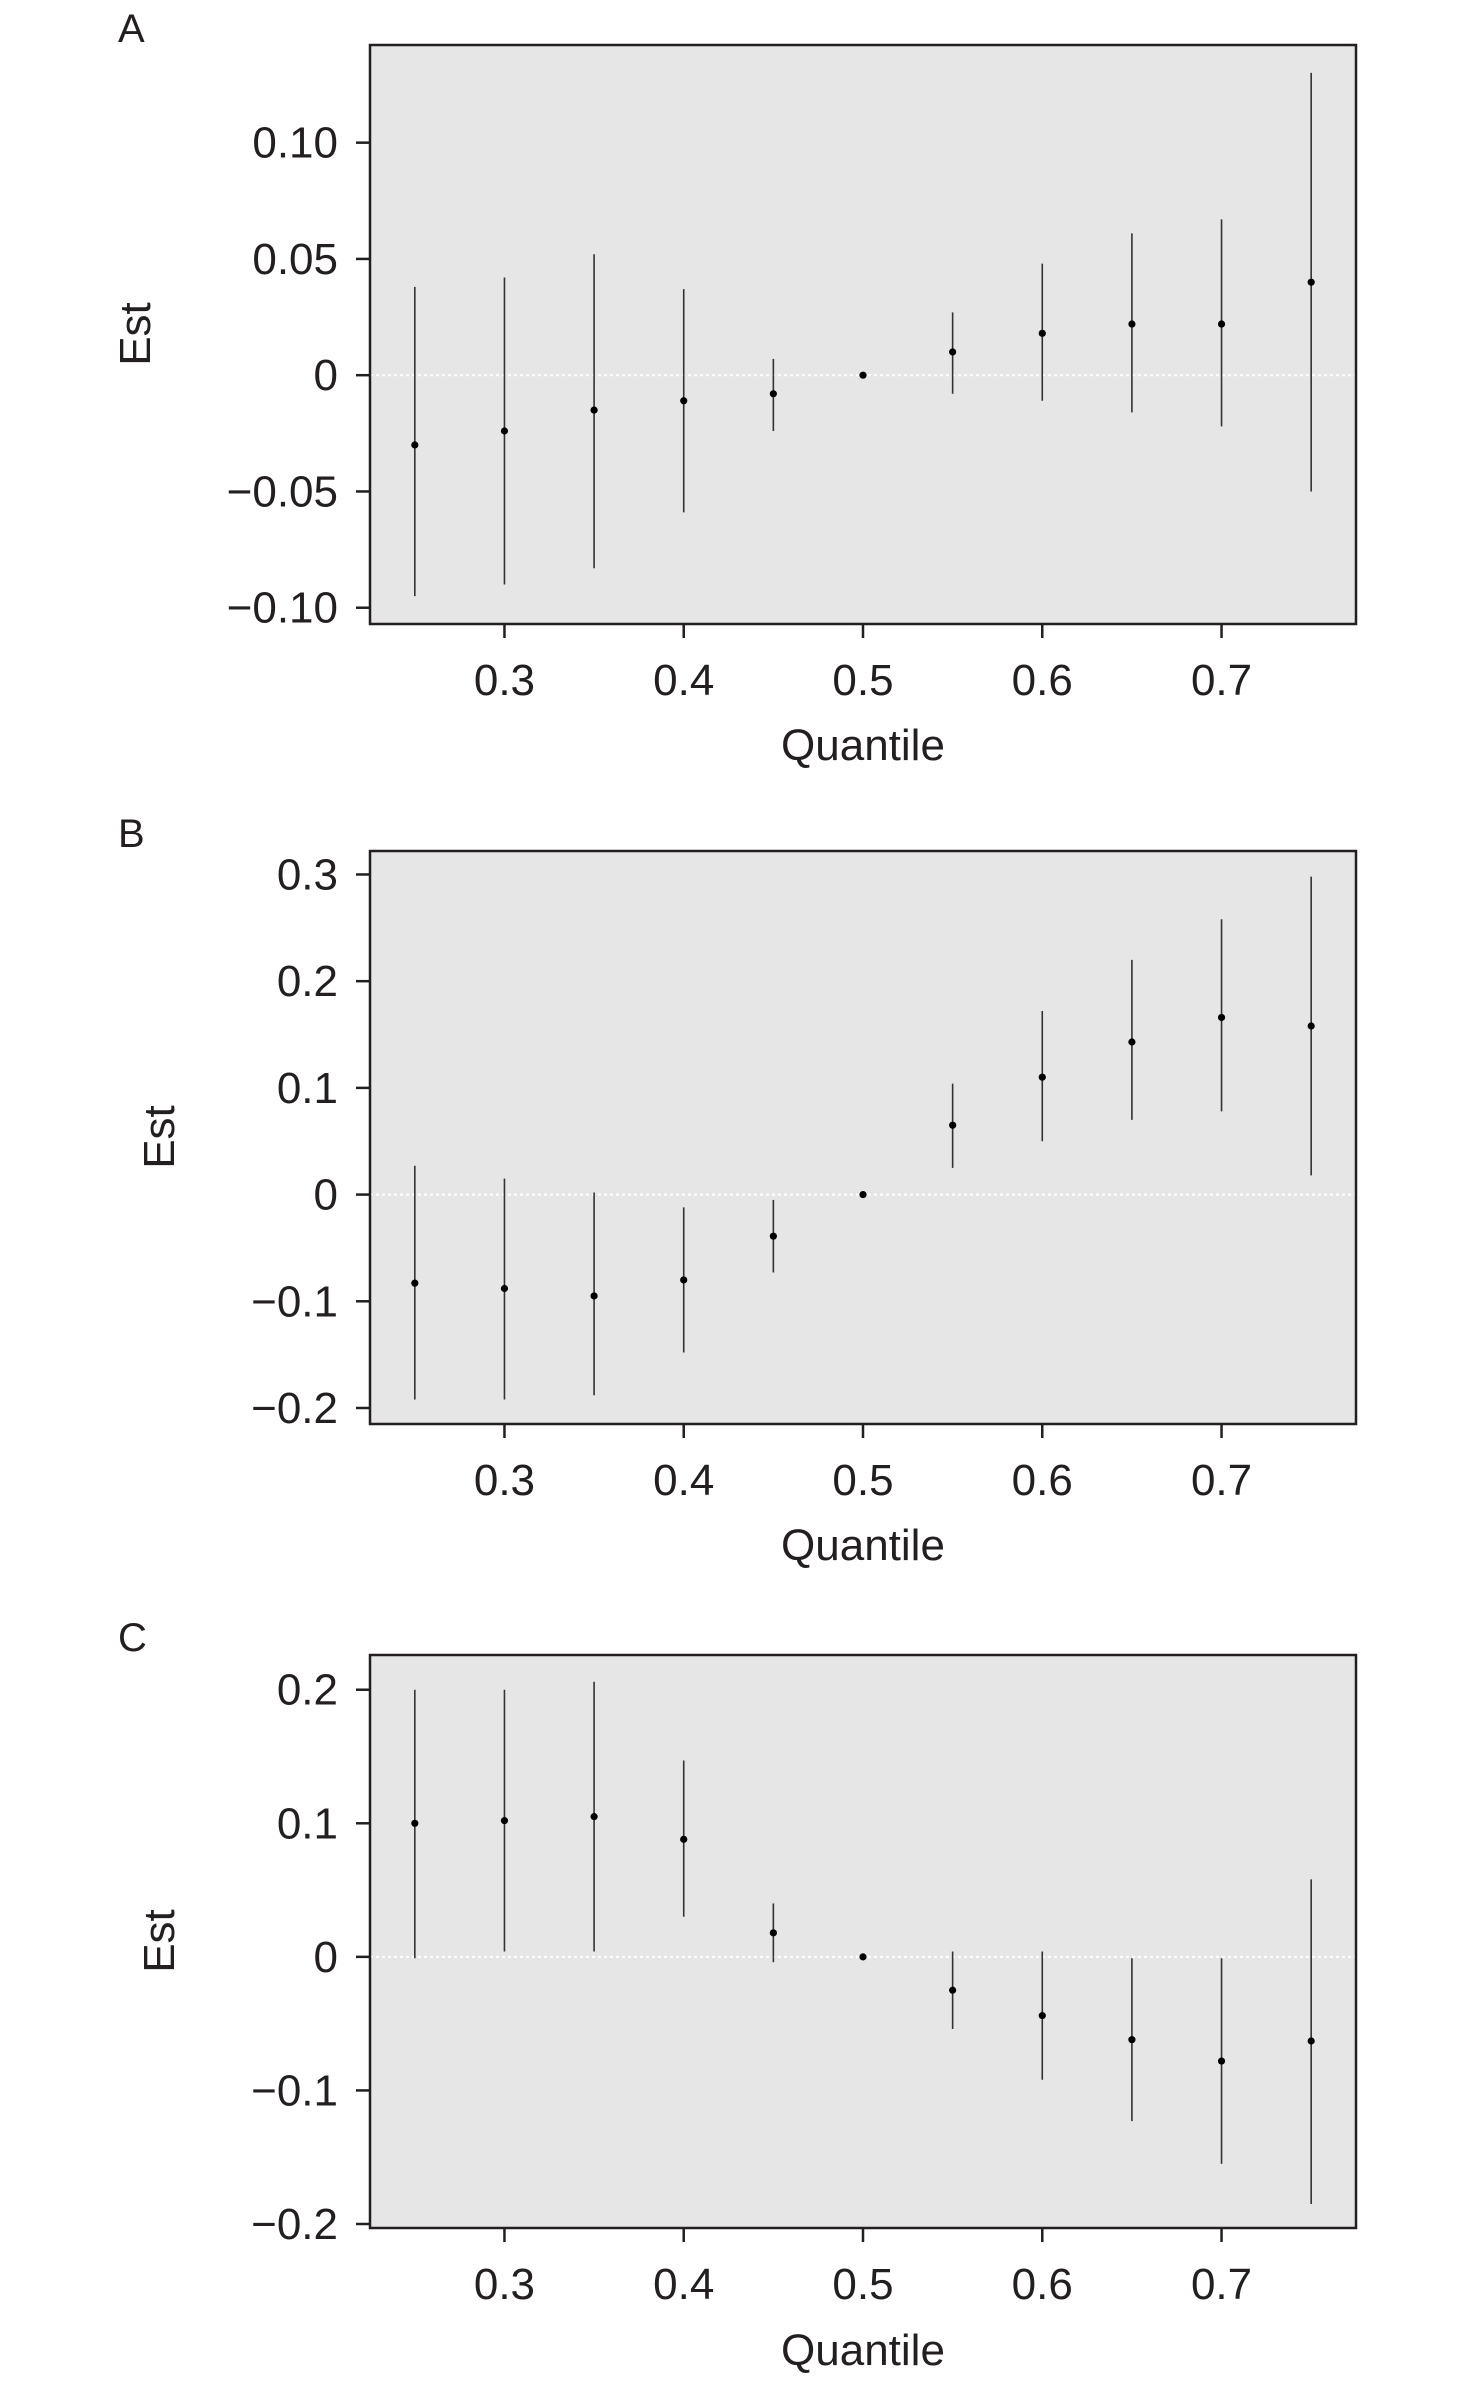 The image size is (1476, 2387). Describe the element at coordinates (307, 874) in the screenshot. I see `y-tick-label: 0.3` at that location.